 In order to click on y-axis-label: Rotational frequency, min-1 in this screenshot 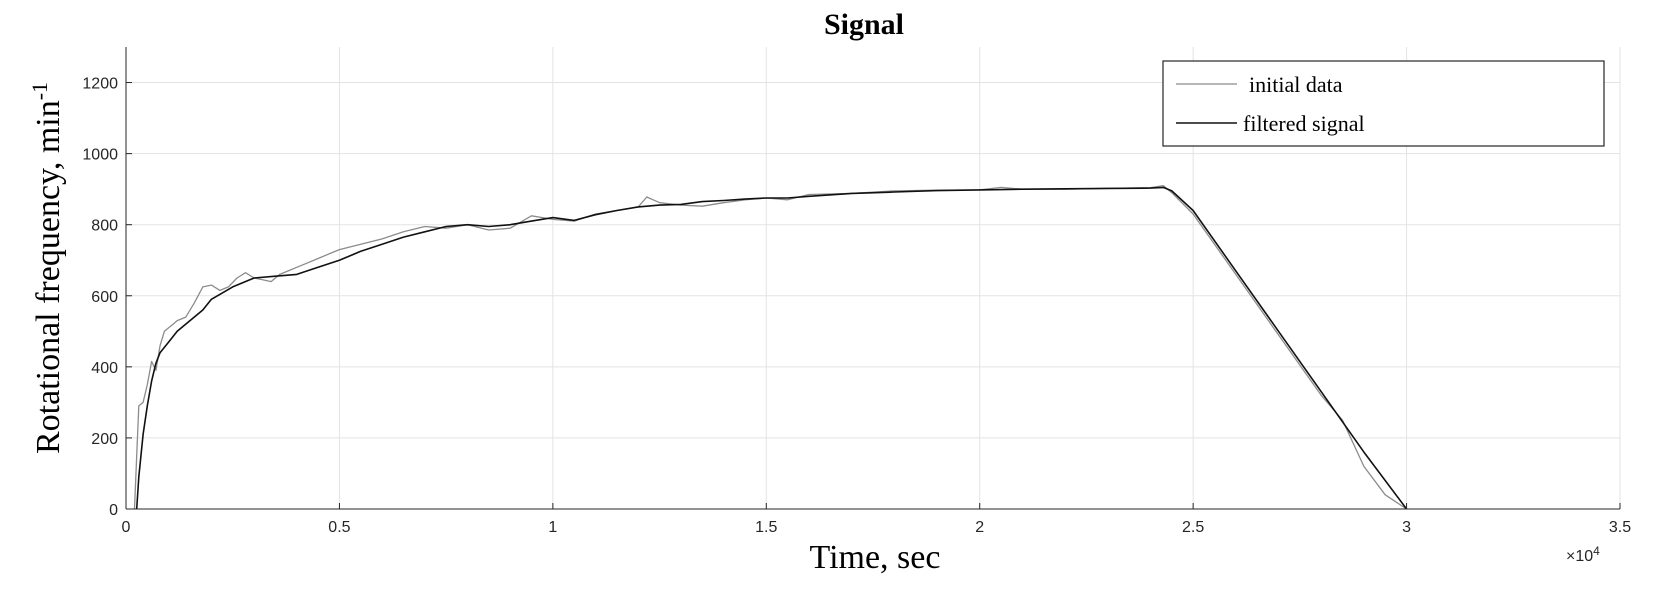, I will do `click(47, 268)`.